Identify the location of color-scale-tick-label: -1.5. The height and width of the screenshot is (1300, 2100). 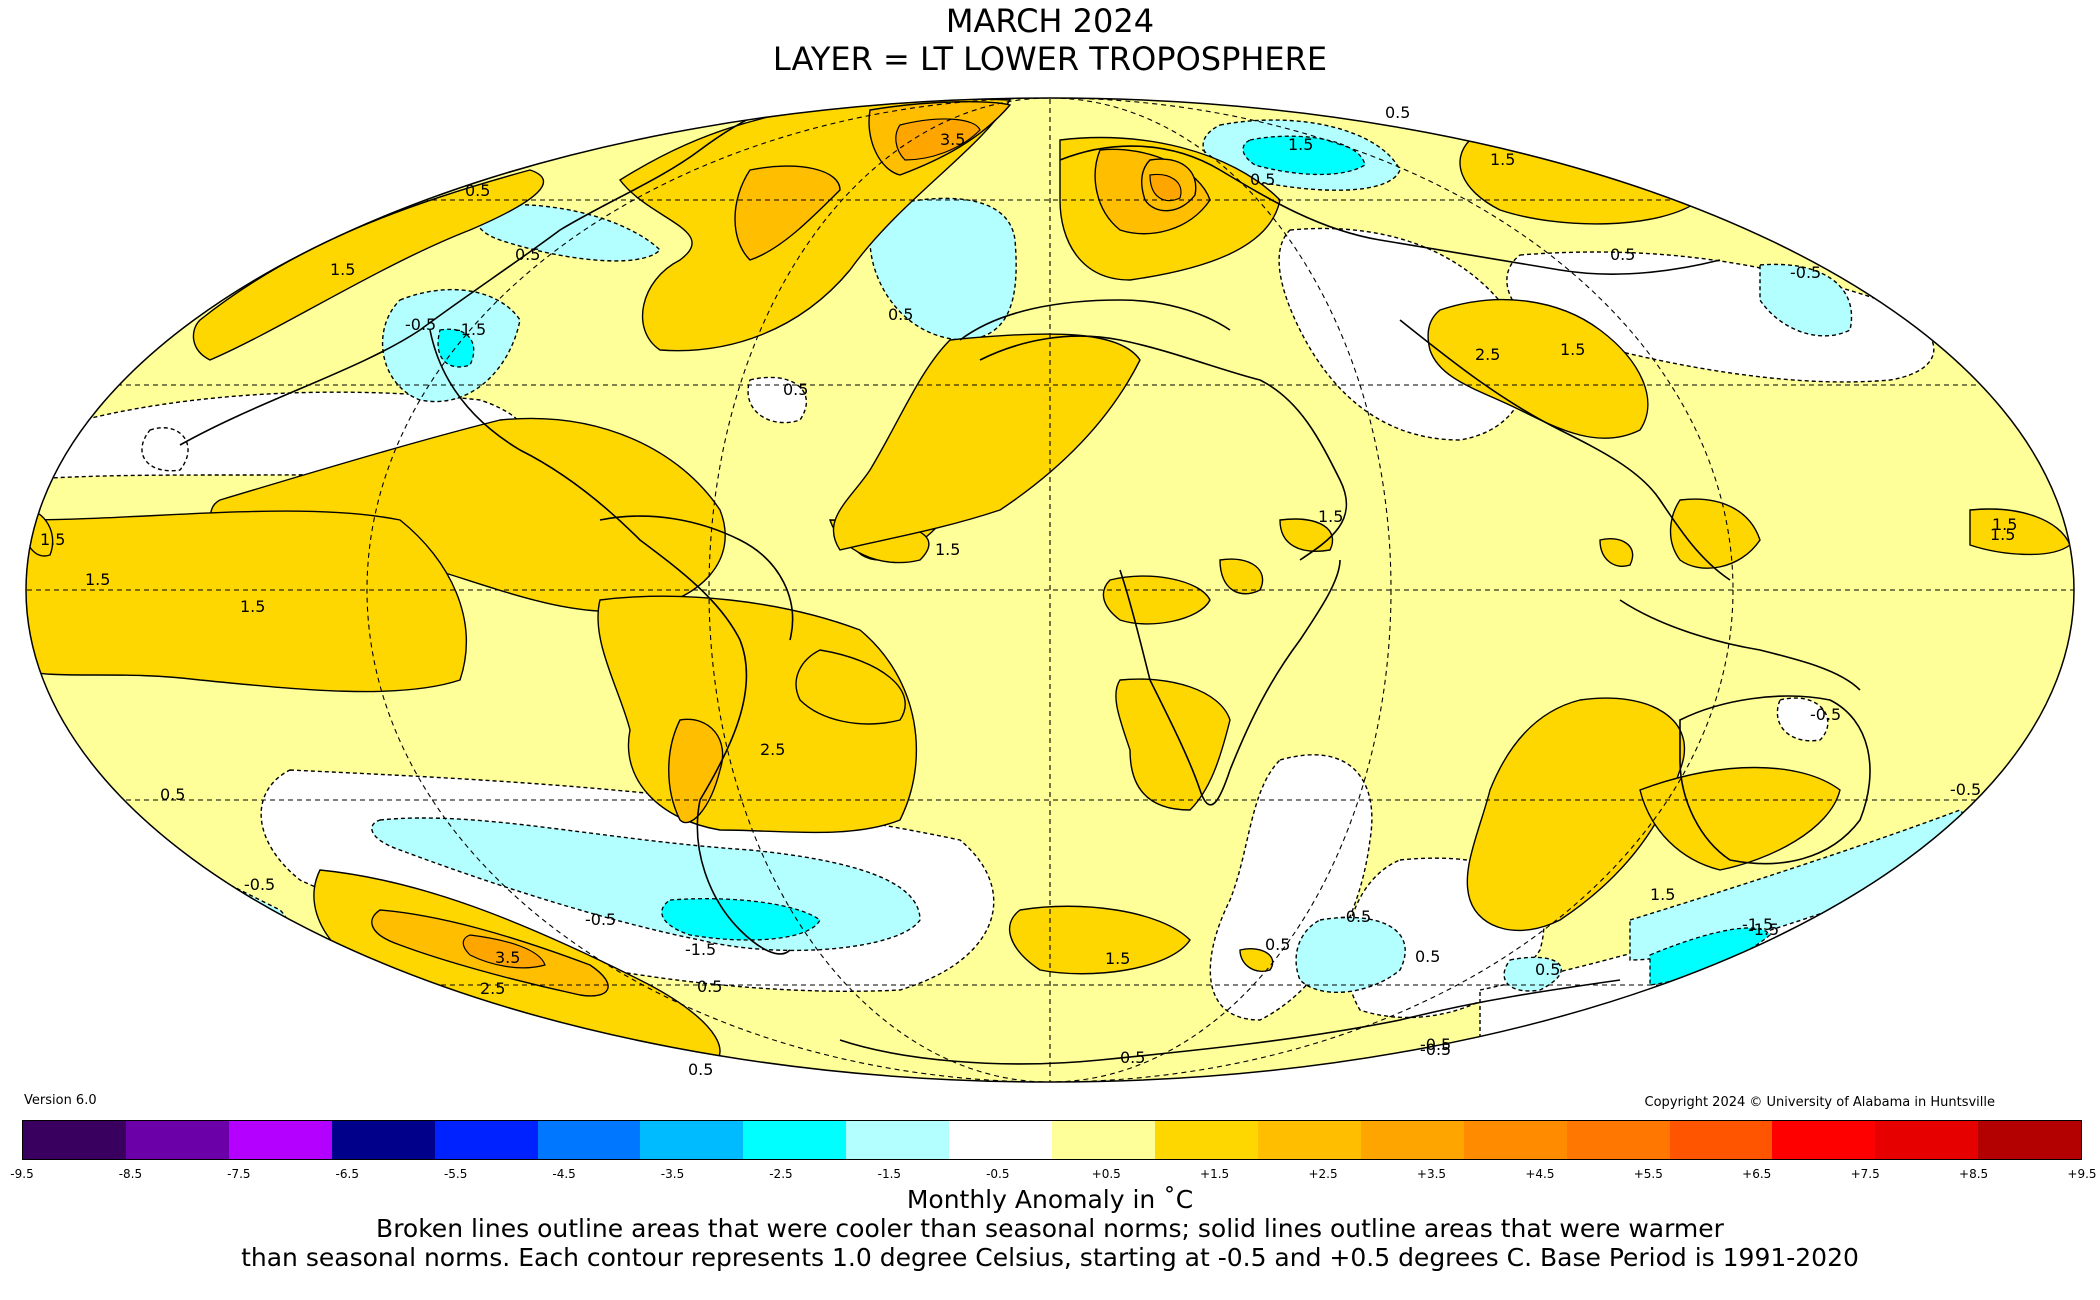
(889, 1174).